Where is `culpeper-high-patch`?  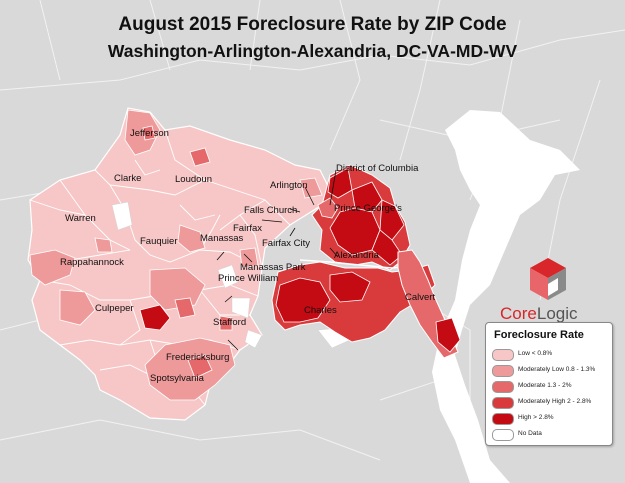 culpeper-high-patch is located at coordinates (155, 317).